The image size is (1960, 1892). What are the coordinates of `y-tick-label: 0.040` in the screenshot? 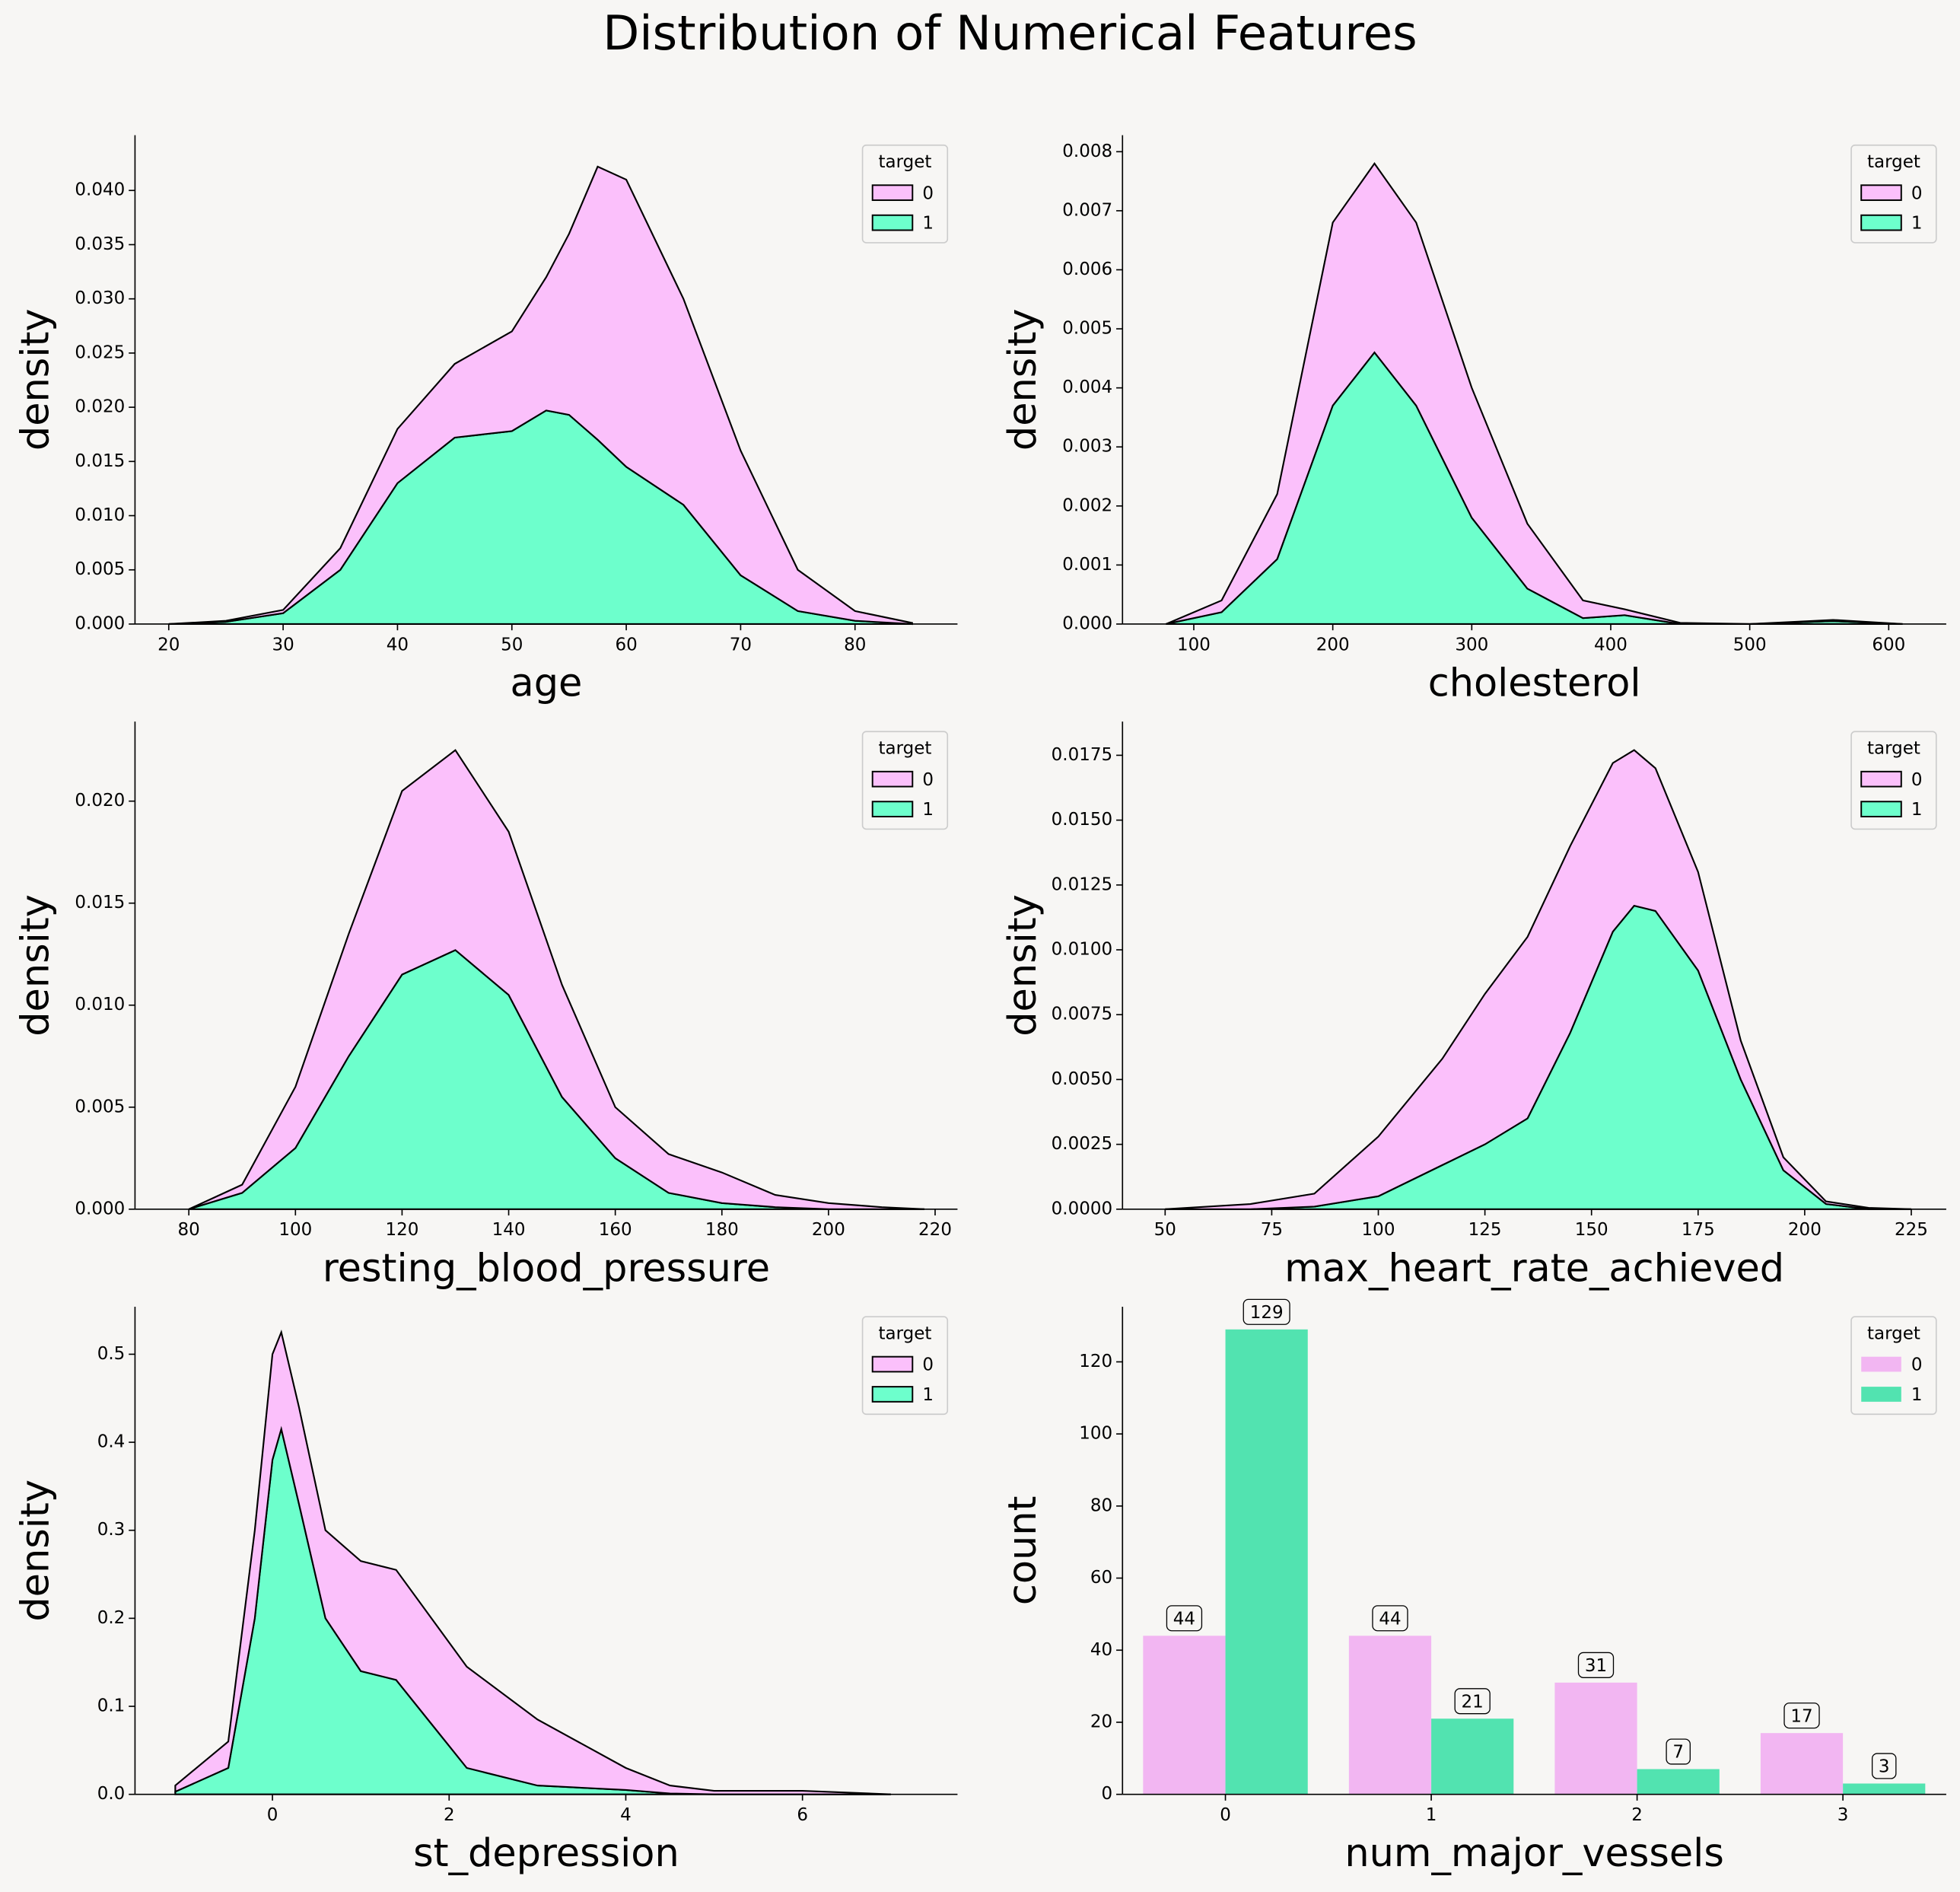 It's located at (100, 190).